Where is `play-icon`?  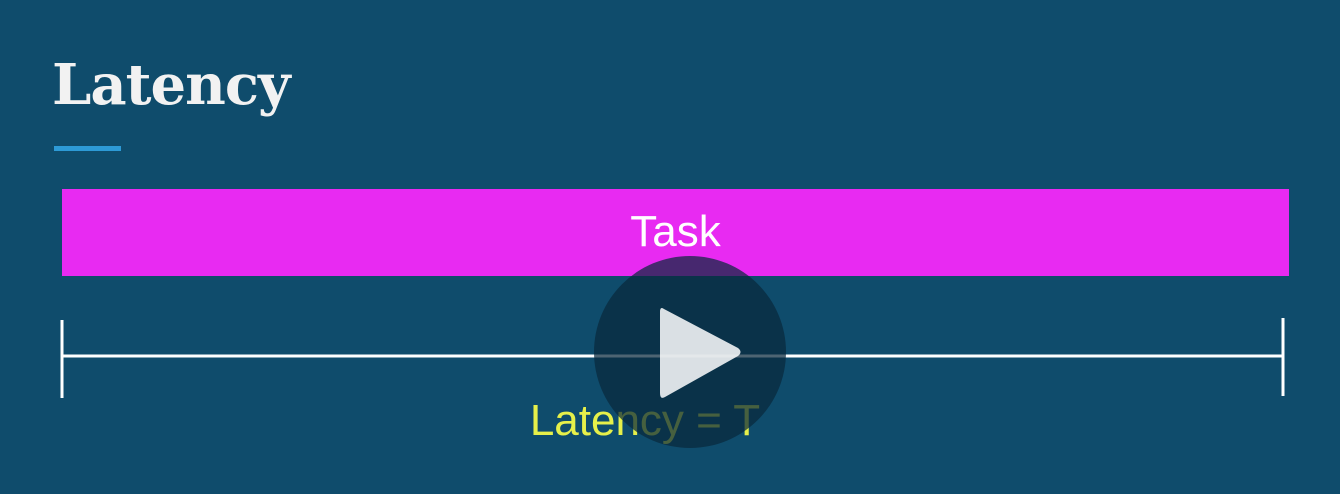
play-icon is located at coordinates (700, 353).